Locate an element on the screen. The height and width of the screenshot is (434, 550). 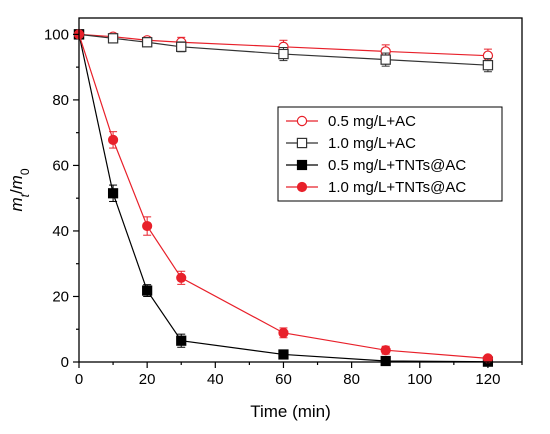
x-tick-label: 60 is located at coordinates (283, 379).